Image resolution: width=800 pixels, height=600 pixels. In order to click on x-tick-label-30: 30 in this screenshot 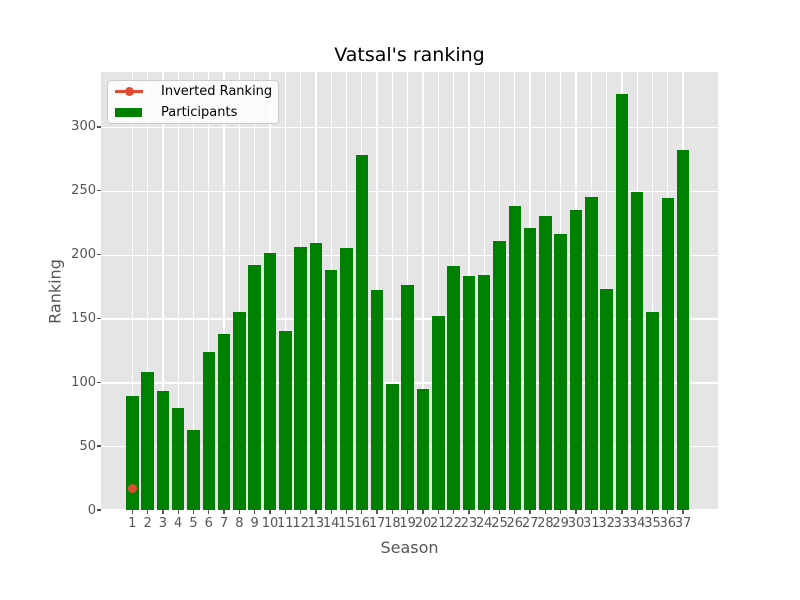, I will do `click(576, 523)`.